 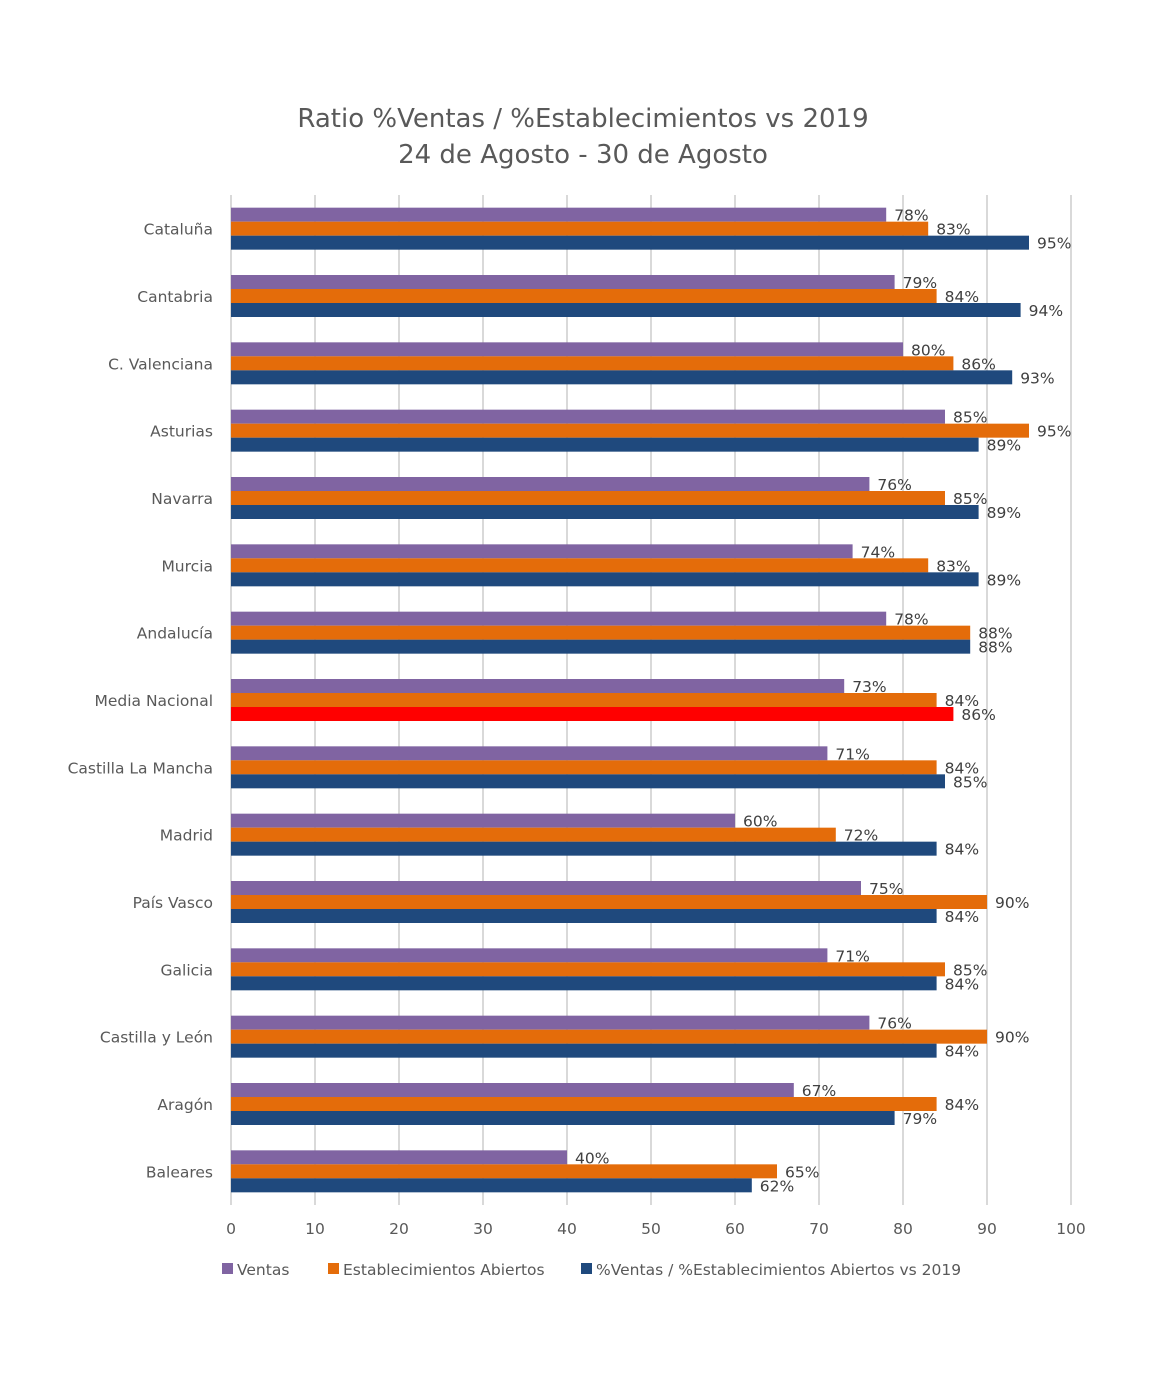 What do you see at coordinates (315, 1229) in the screenshot?
I see `x-tick-label: 10` at bounding box center [315, 1229].